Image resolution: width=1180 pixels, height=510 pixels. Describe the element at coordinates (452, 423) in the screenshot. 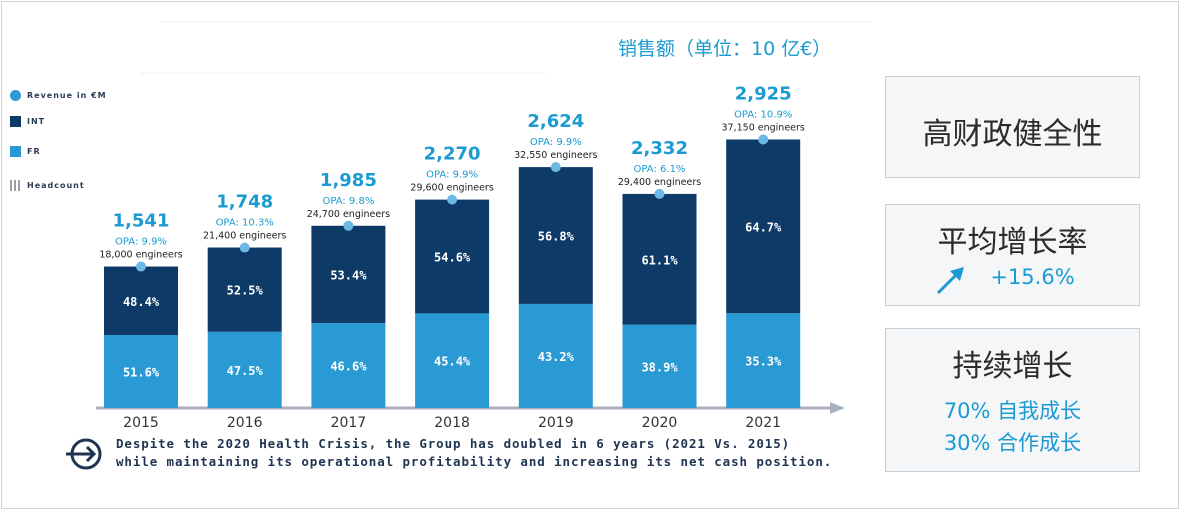

I see `x-tick-2018: 2018` at that location.